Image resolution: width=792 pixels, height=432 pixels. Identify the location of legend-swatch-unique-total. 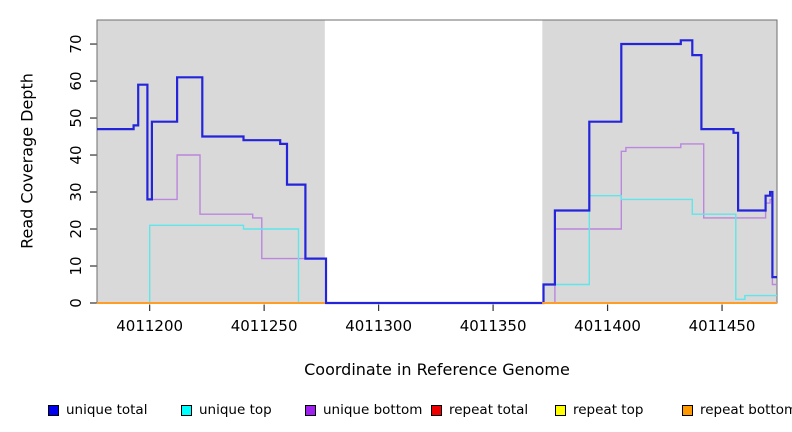
(53, 410).